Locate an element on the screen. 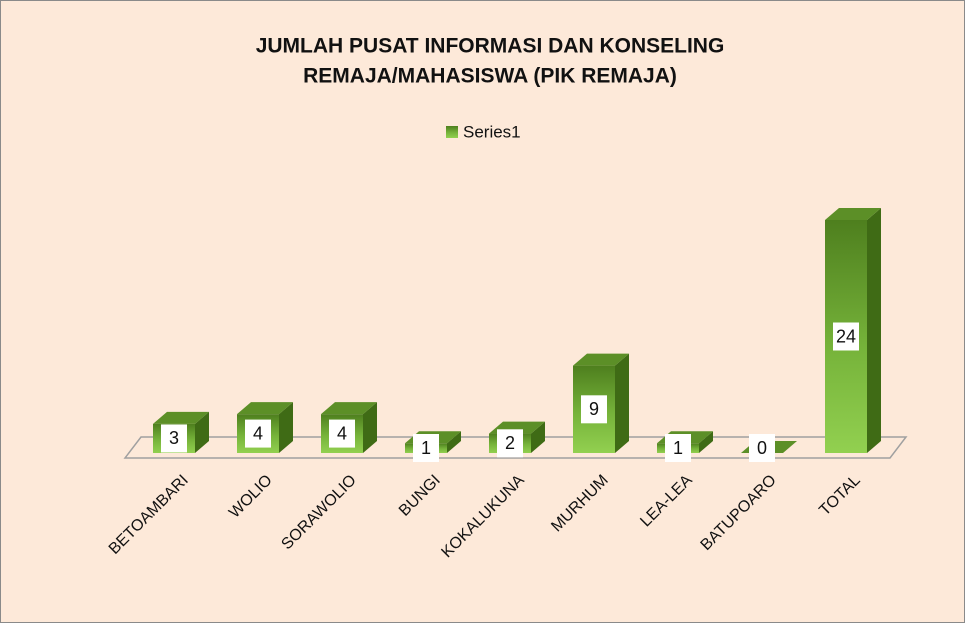 This screenshot has width=965, height=623. data-label: 24 is located at coordinates (846, 336).